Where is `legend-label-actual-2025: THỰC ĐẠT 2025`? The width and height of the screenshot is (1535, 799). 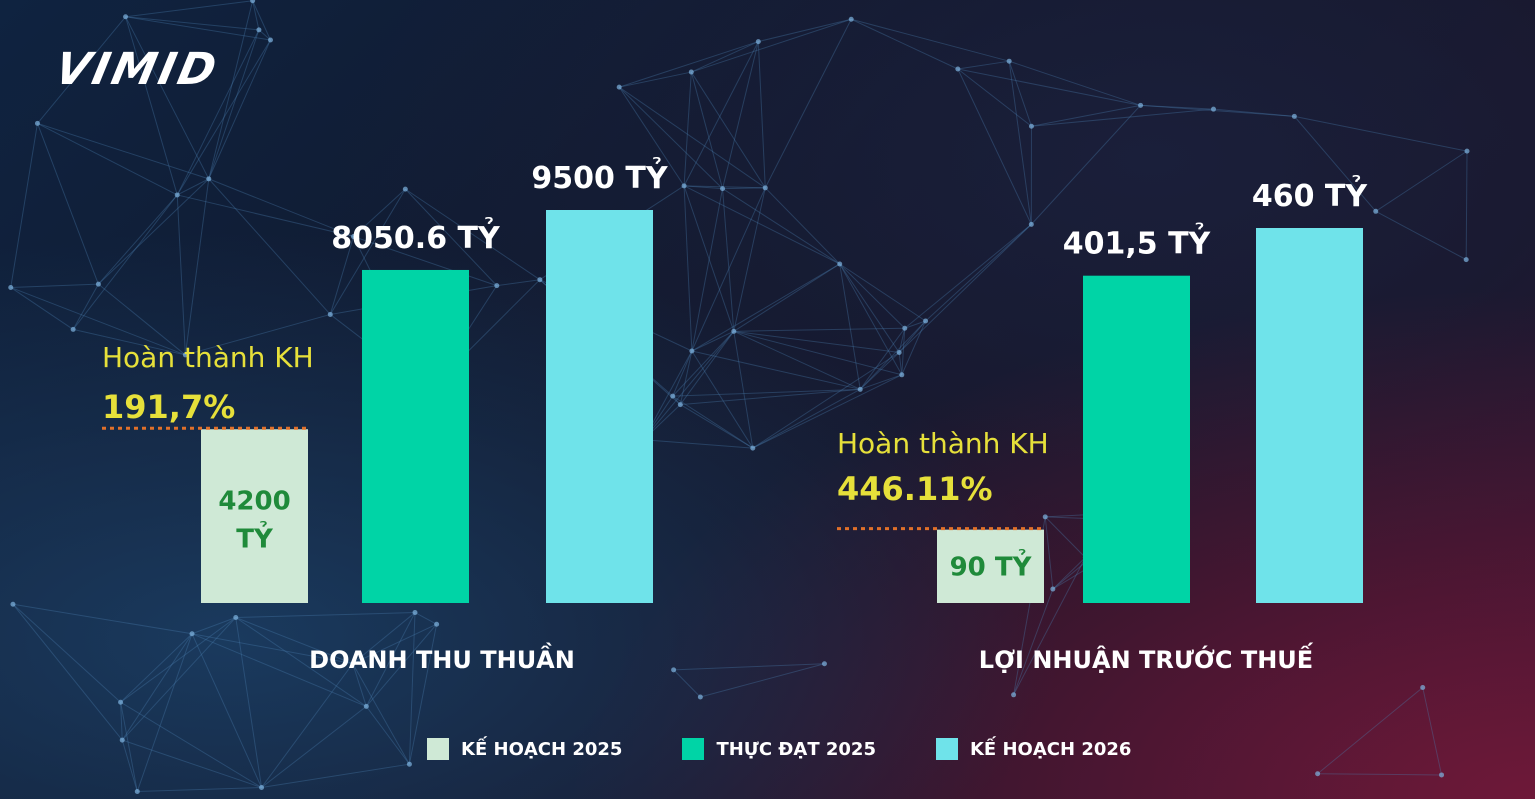 legend-label-actual-2025: THỰC ĐẠT 2025 is located at coordinates (796, 749).